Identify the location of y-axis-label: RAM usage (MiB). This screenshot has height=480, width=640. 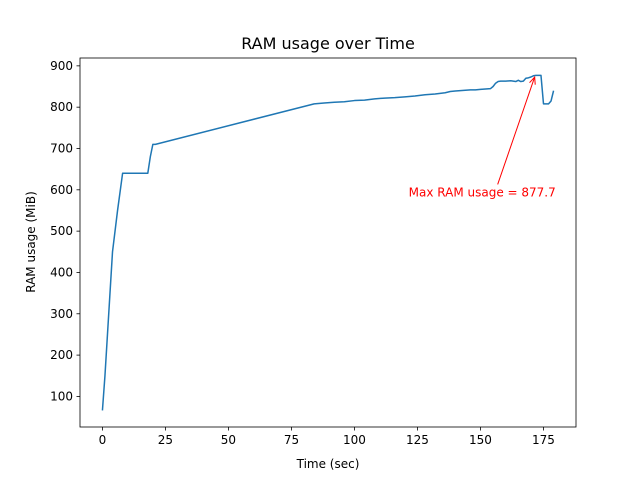
(31, 242).